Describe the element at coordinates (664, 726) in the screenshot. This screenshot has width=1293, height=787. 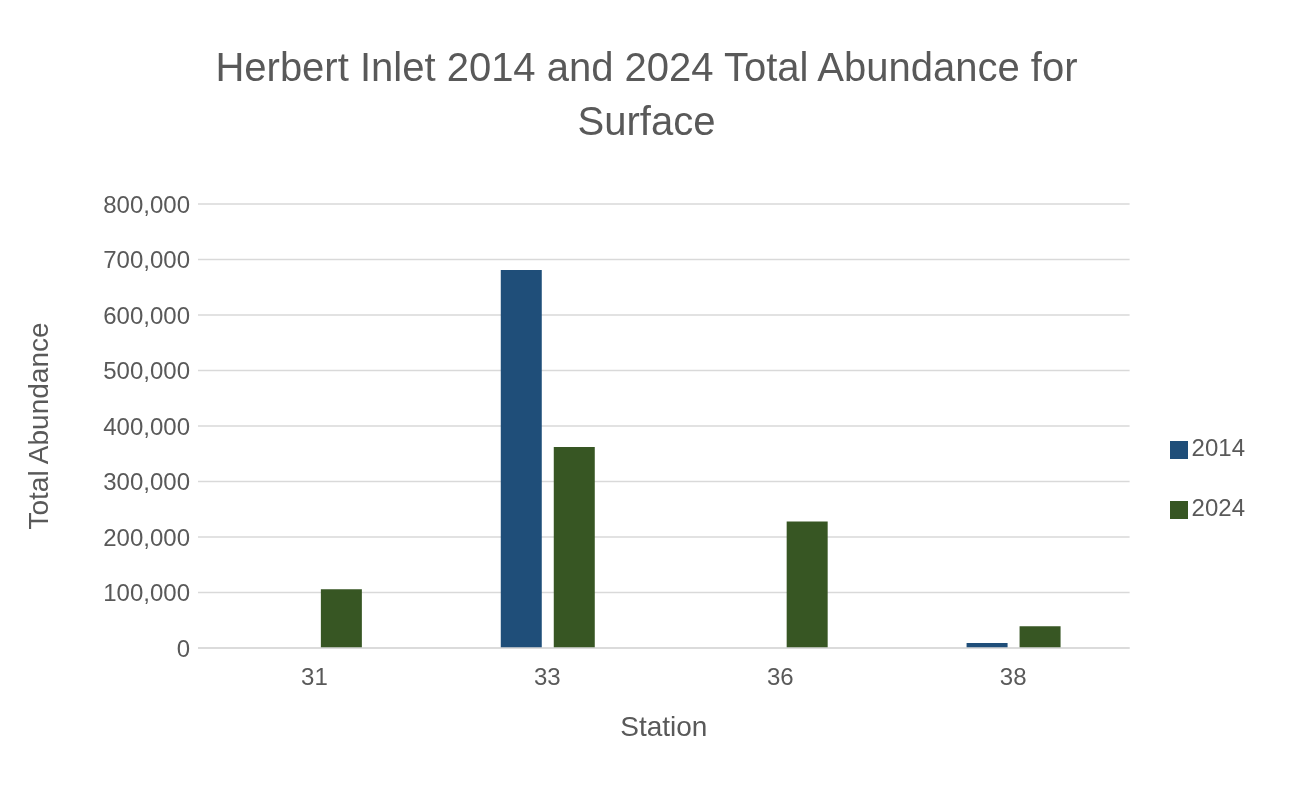
I see `x-axis-title: Station` at that location.